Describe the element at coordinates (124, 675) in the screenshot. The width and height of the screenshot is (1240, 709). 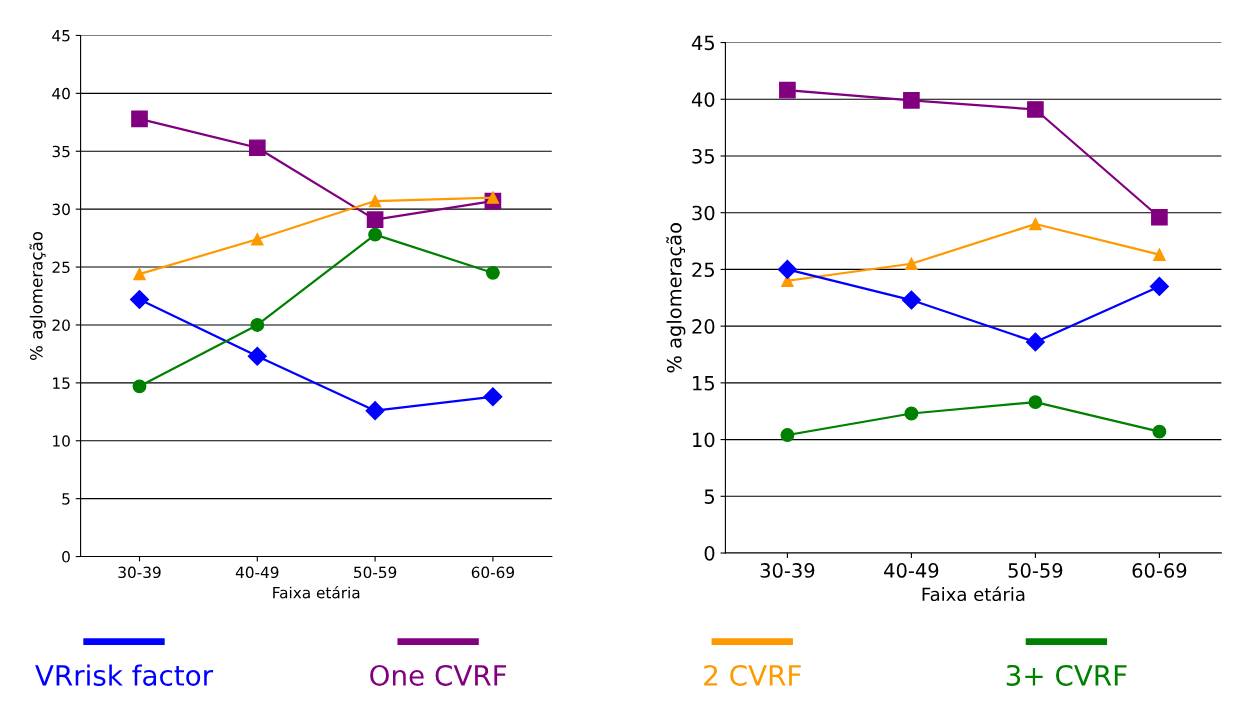
I see `legend-label: VRrisk factor` at that location.